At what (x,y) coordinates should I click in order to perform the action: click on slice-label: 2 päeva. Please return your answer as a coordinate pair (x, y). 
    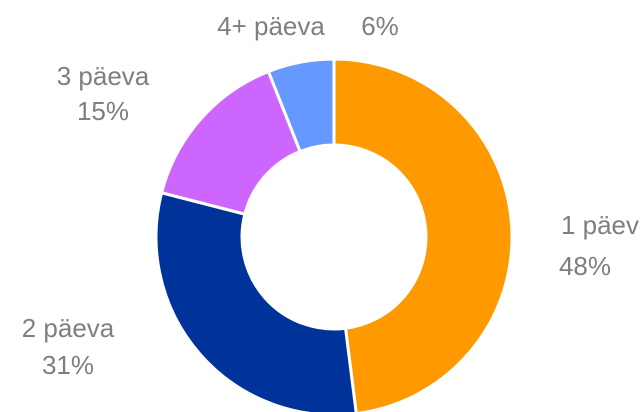
    Looking at the image, I should click on (68, 328).